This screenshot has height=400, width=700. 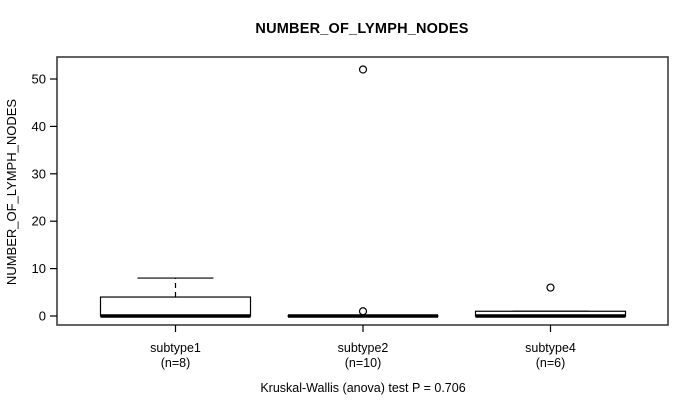 What do you see at coordinates (39, 126) in the screenshot?
I see `y-tick-label: 40` at bounding box center [39, 126].